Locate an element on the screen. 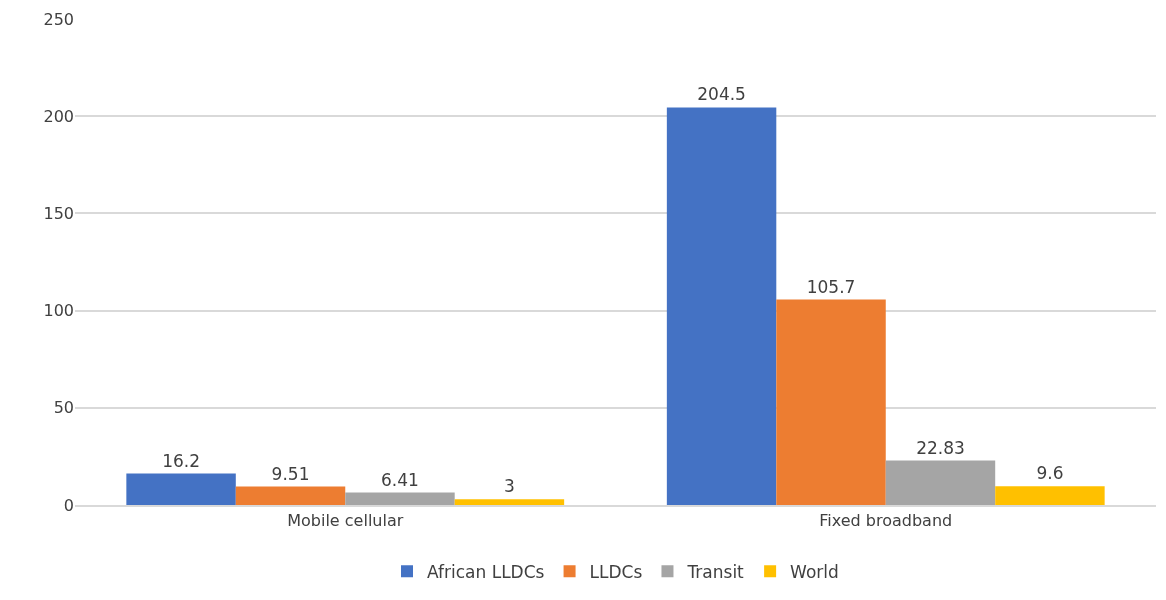 This screenshot has width=1166, height=600. y-tick-label: 250 is located at coordinates (58, 19).